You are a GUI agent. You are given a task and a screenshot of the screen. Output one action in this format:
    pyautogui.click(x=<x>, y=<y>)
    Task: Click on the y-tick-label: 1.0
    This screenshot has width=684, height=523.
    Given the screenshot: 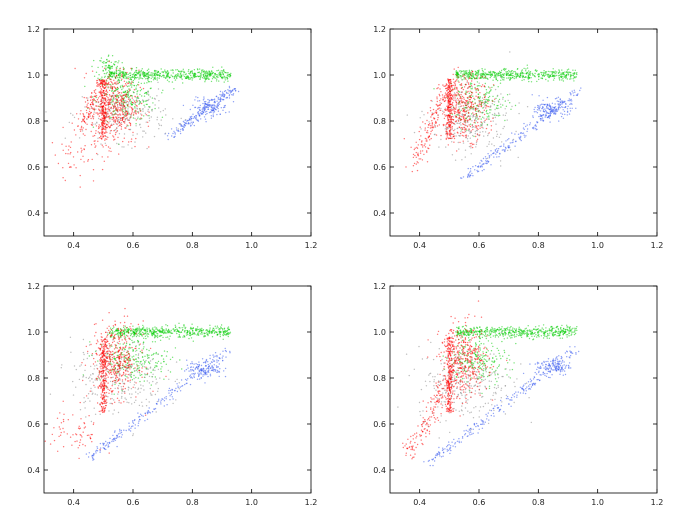 What is the action you would take?
    pyautogui.click(x=33, y=75)
    